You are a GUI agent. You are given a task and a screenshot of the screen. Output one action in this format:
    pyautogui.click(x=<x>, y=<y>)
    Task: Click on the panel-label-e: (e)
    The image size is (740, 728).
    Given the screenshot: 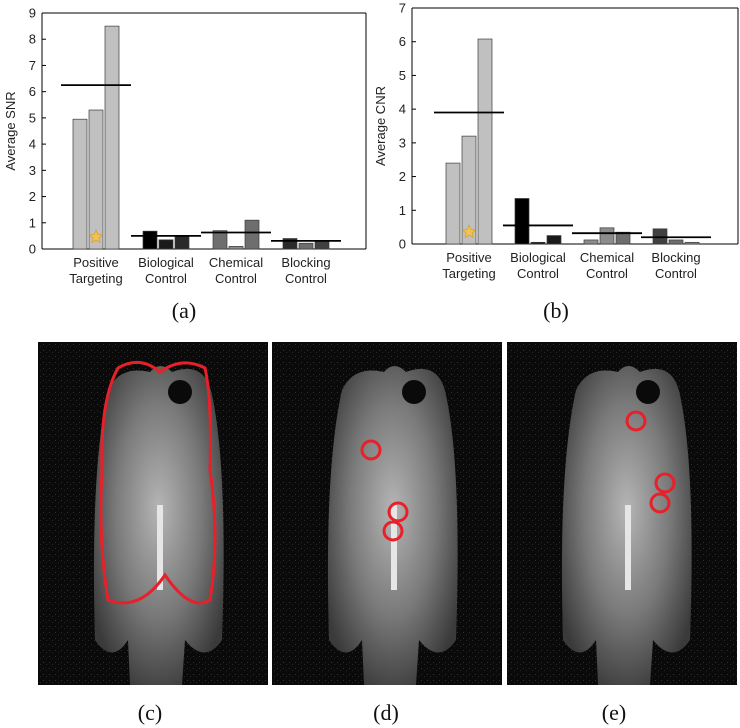 What is the action you would take?
    pyautogui.click(x=614, y=712)
    